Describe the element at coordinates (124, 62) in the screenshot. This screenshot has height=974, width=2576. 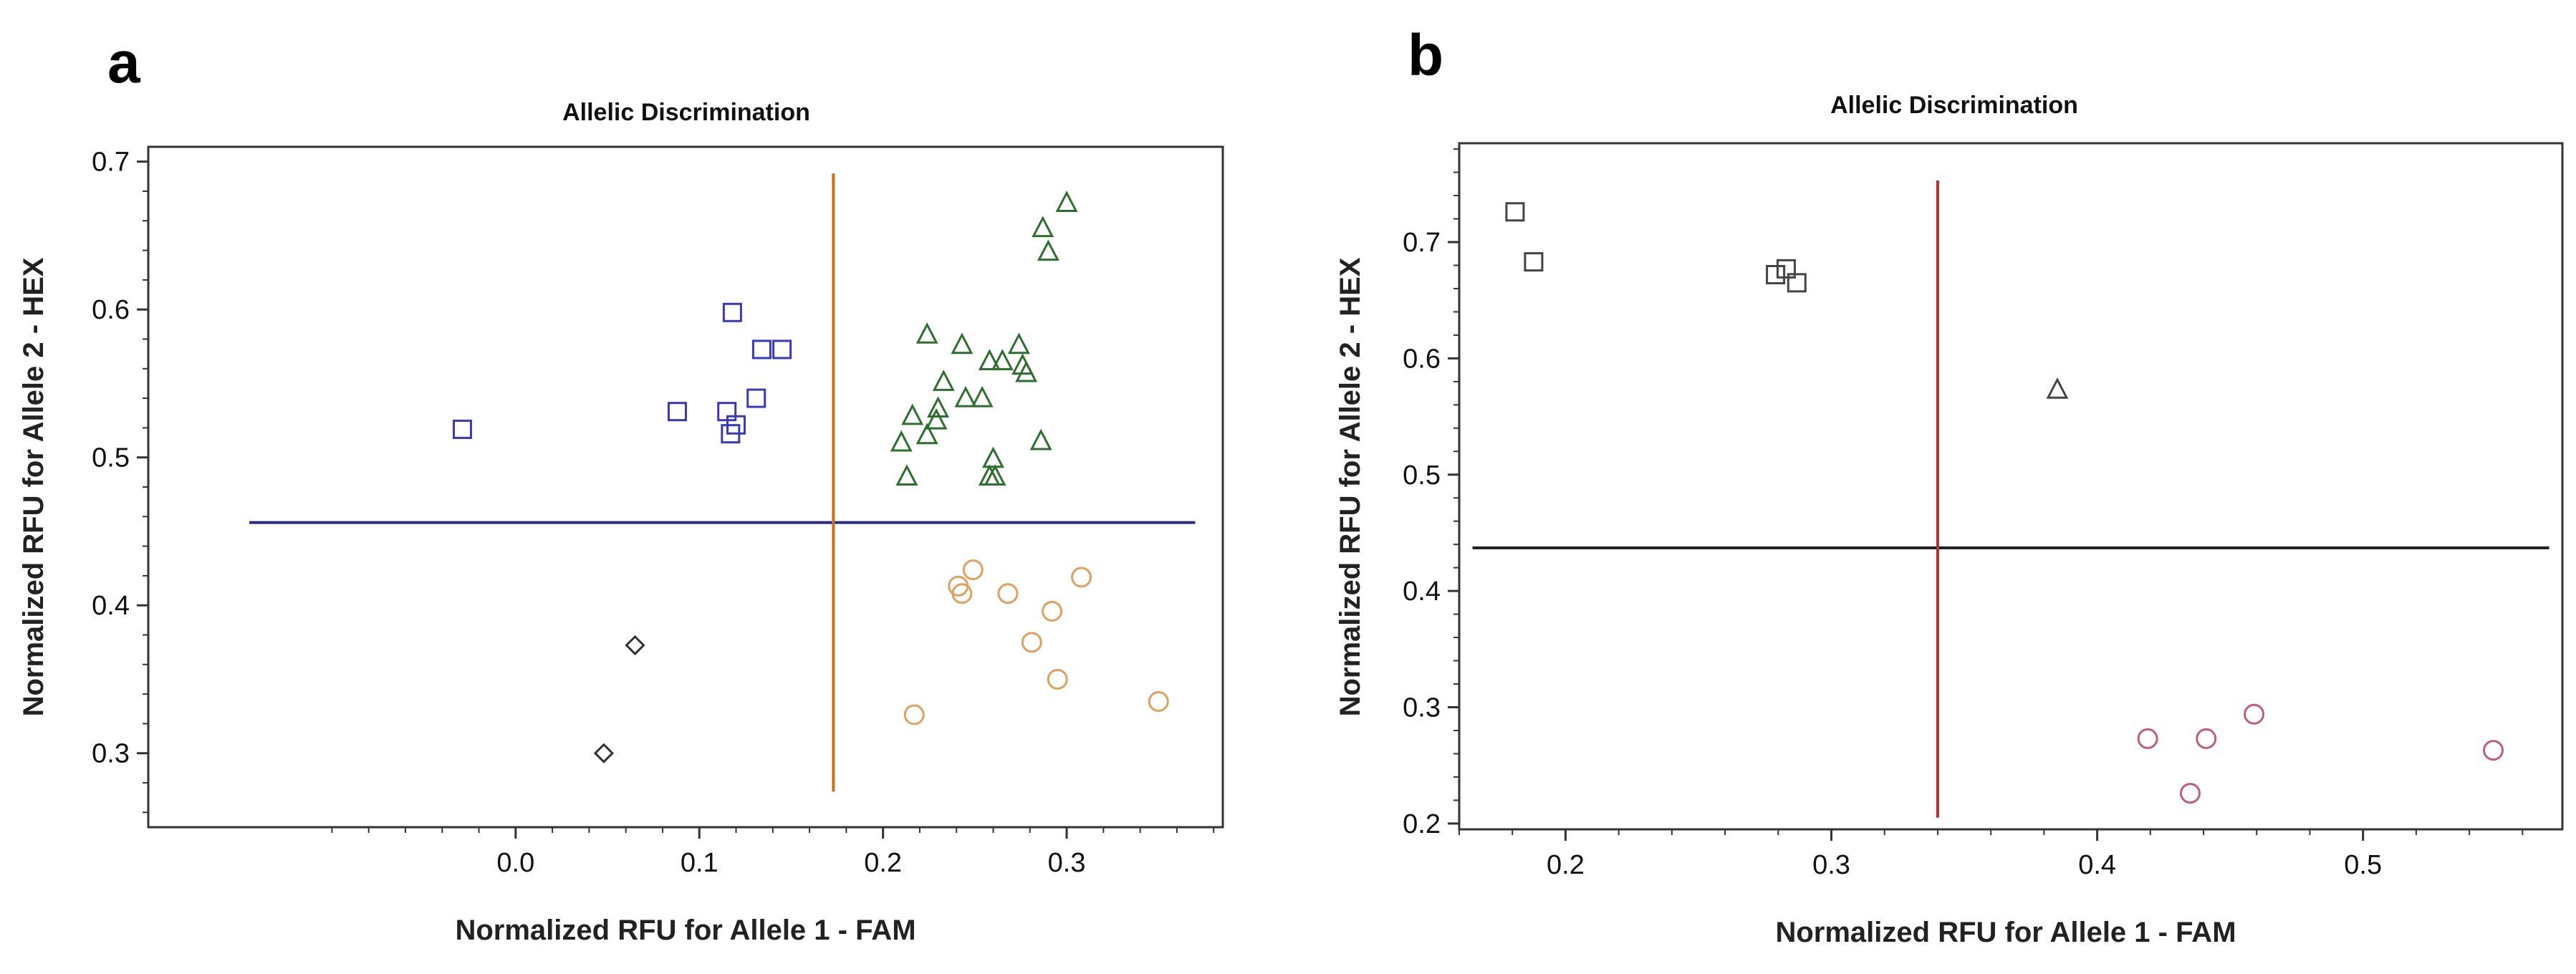
I see `panel-a-letter: a` at that location.